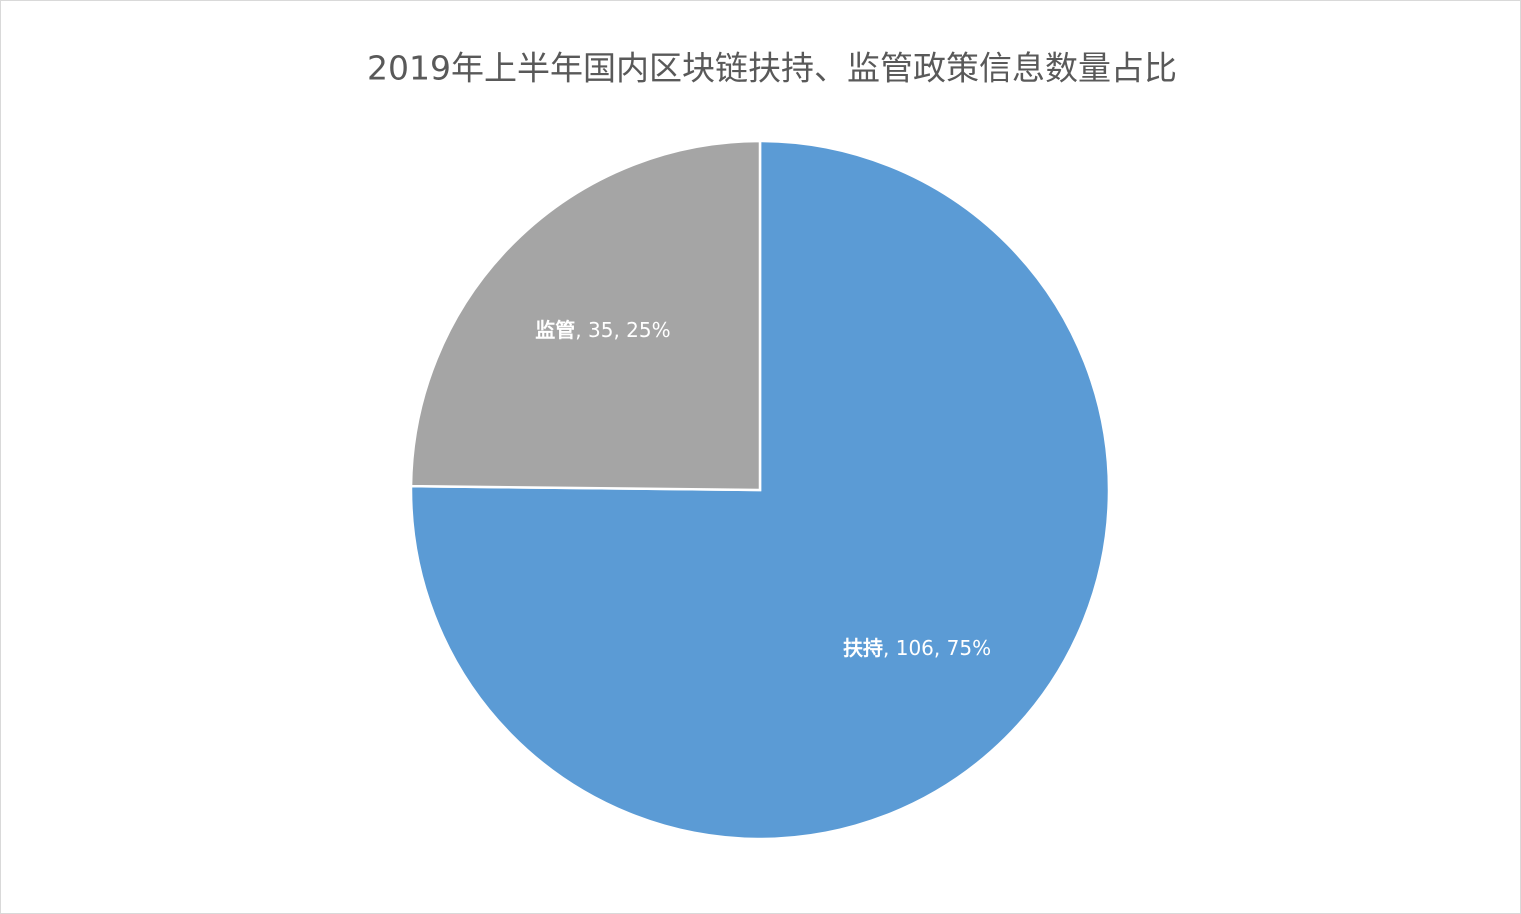 This screenshot has width=1521, height=914. I want to click on chart-title: 2019年上半年国内区块链扶持、监管政策信息数量占比, so click(772, 68).